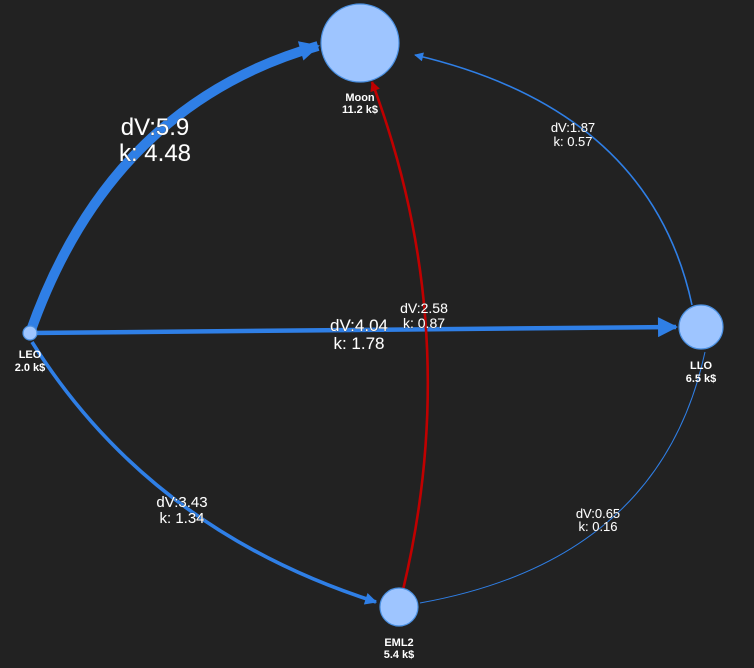 The height and width of the screenshot is (668, 754). Describe the element at coordinates (30, 368) in the screenshot. I see `node-leo-cost: 2.0 k$` at that location.